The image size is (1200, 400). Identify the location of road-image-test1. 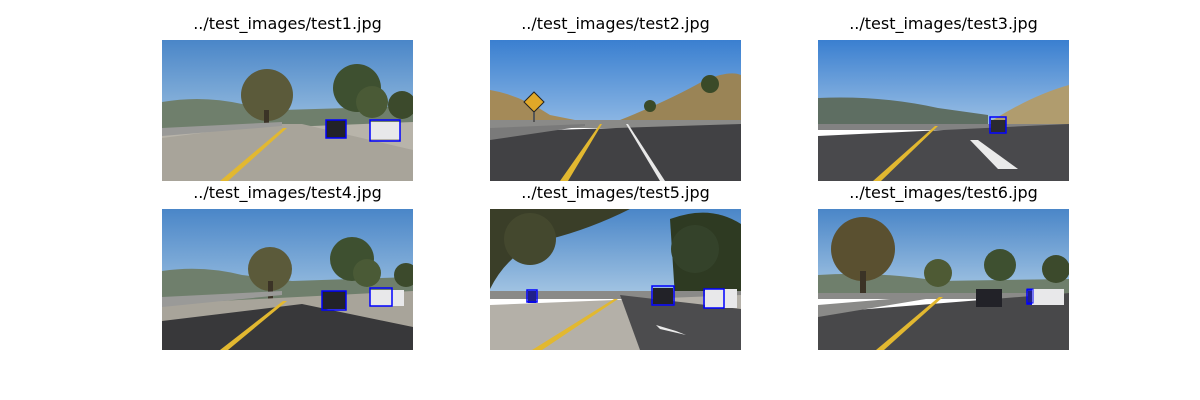
(287, 110).